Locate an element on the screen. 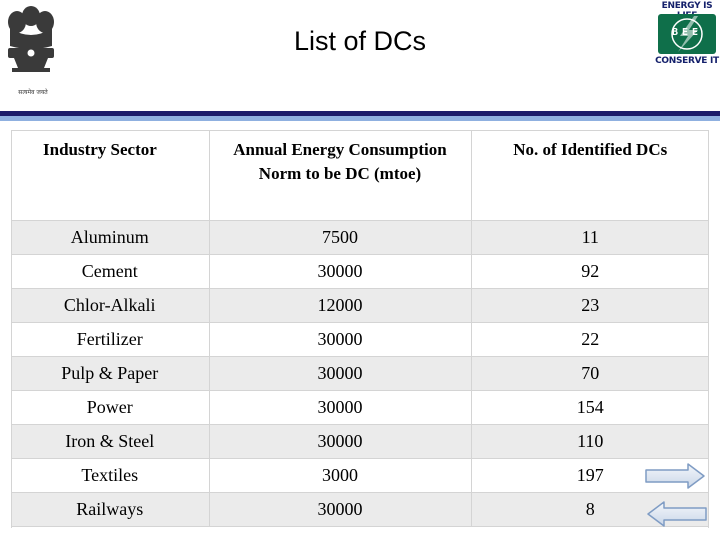 The image size is (720, 540). lightning-bolt-icon is located at coordinates (687, 34).